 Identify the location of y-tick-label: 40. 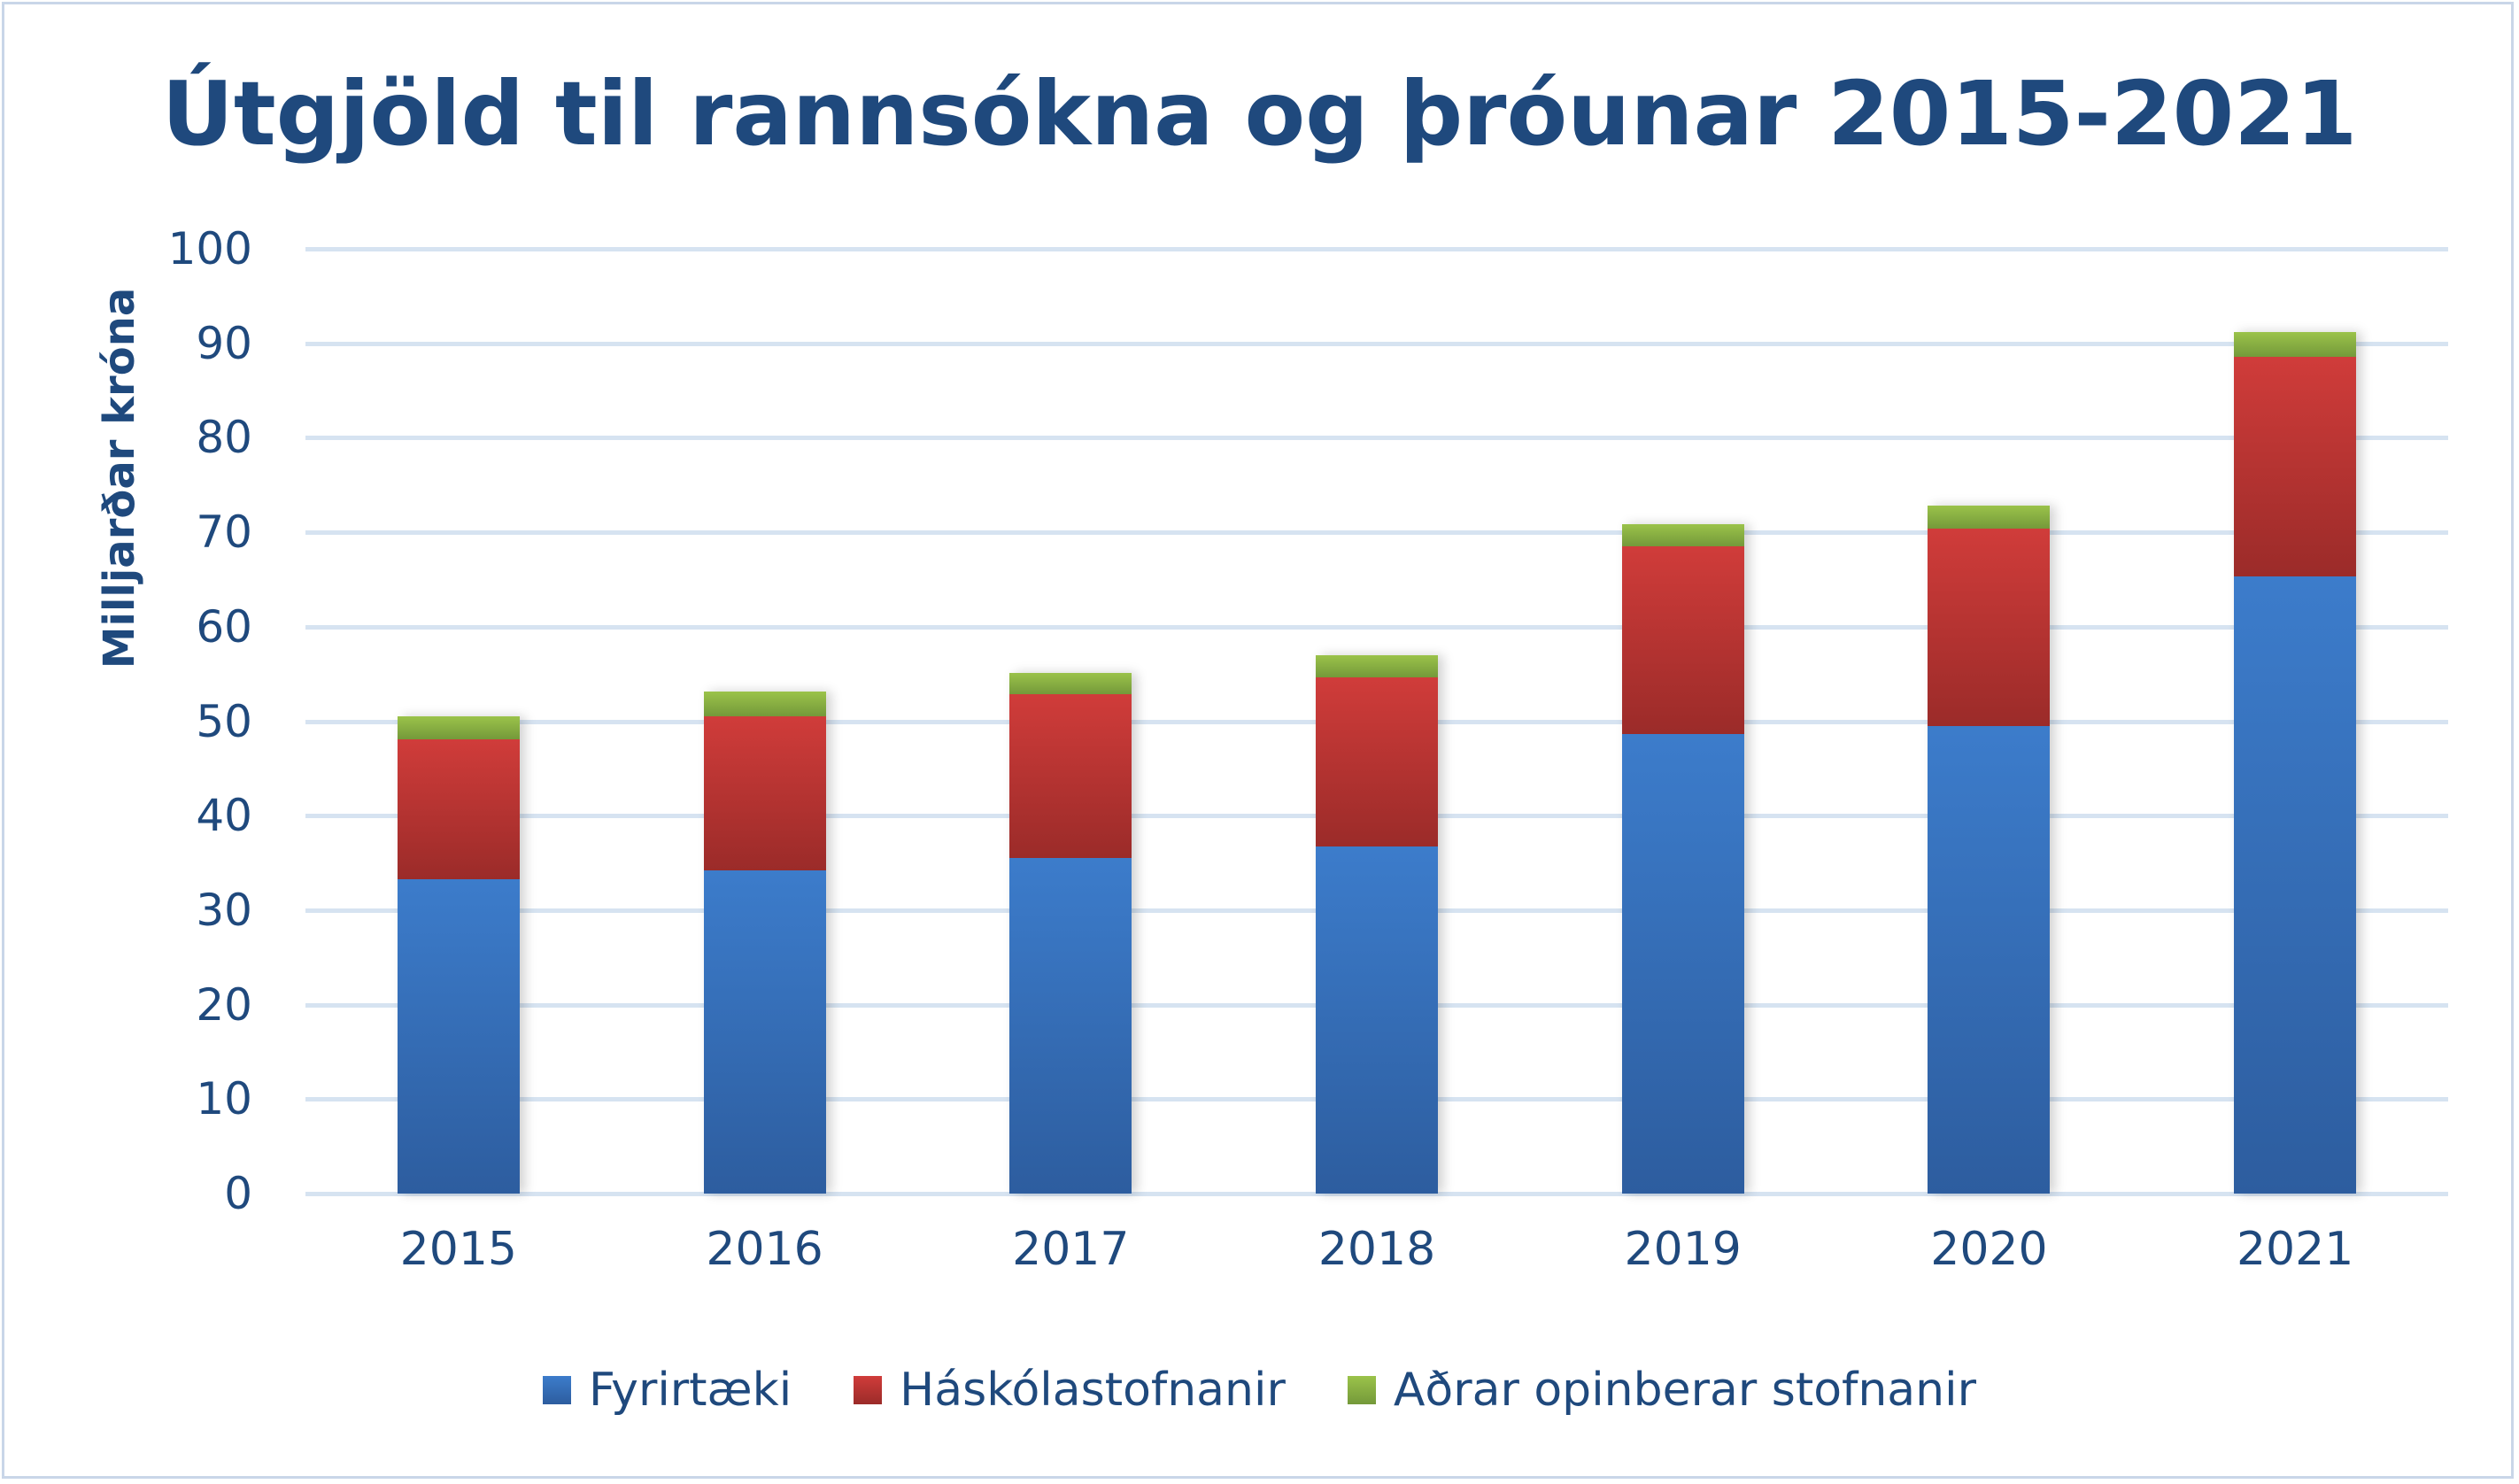
(224, 816).